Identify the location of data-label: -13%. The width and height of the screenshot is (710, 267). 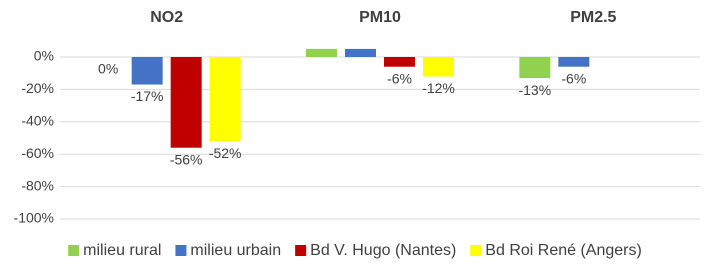
(534, 90).